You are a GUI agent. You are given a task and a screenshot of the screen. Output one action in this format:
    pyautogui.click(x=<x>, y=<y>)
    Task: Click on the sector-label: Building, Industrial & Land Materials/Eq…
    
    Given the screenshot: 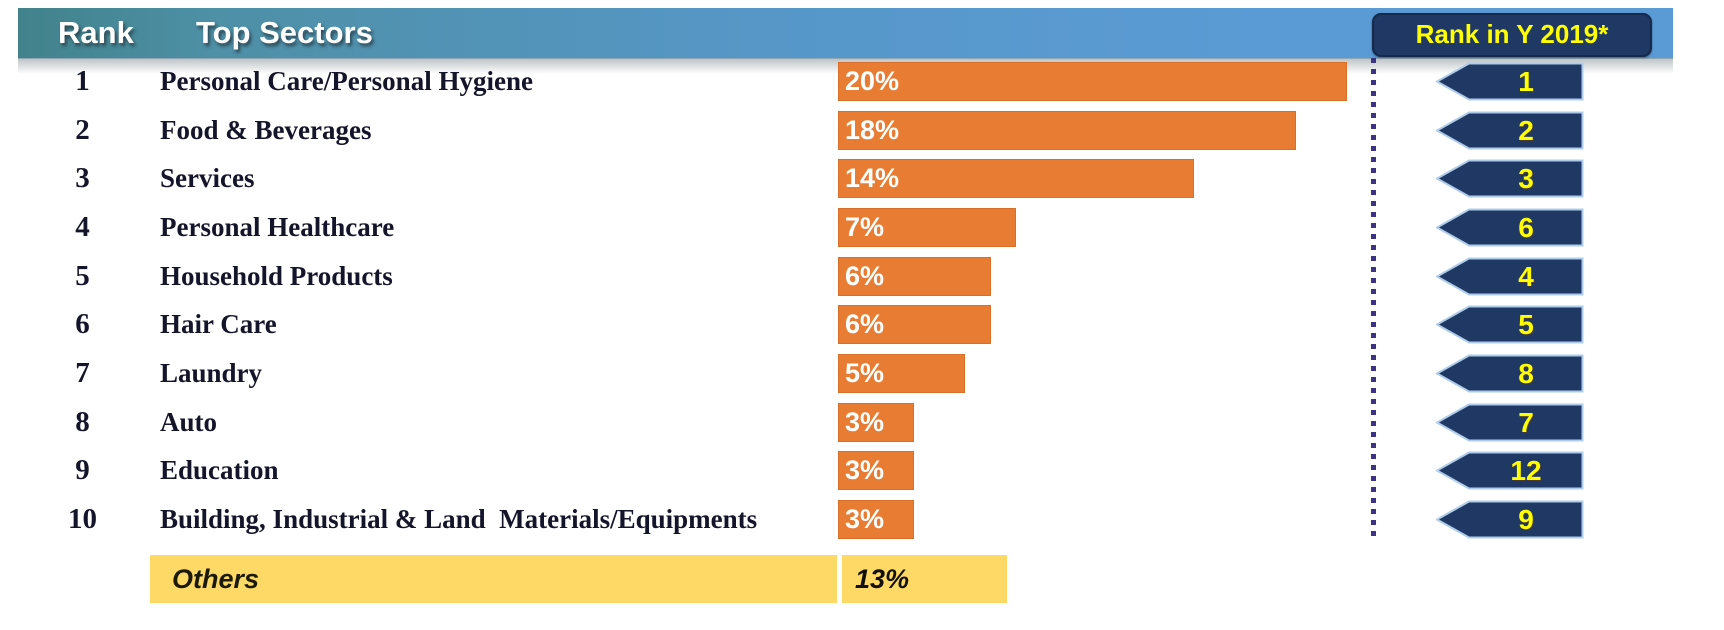 What is the action you would take?
    pyautogui.click(x=459, y=519)
    